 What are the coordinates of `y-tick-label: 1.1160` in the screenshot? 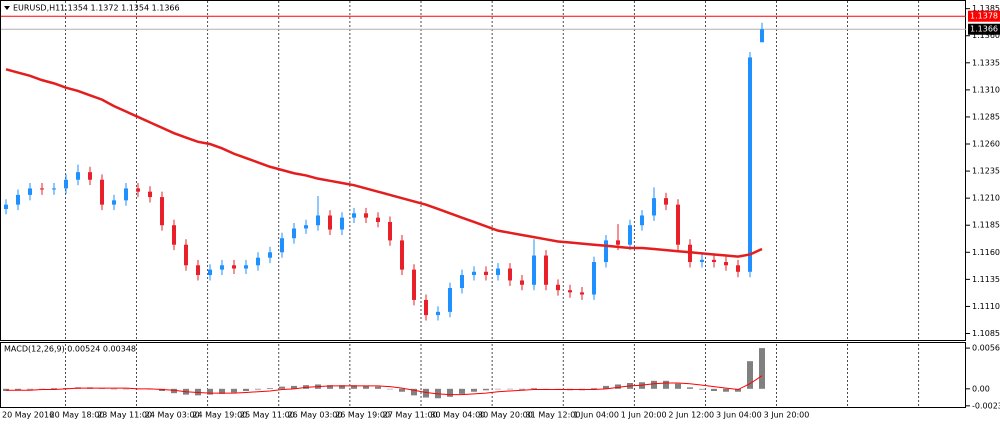 It's located at (986, 252).